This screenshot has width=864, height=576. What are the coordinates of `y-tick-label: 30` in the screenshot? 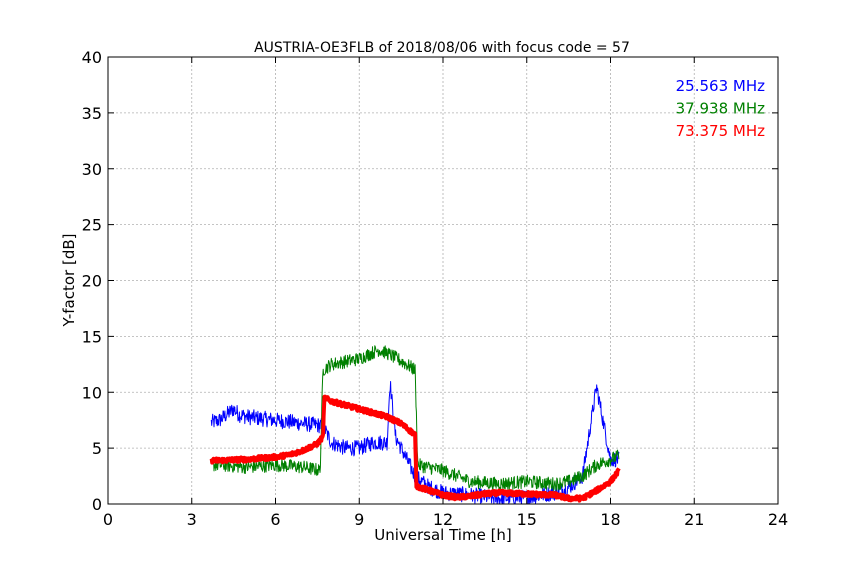 It's located at (92, 169).